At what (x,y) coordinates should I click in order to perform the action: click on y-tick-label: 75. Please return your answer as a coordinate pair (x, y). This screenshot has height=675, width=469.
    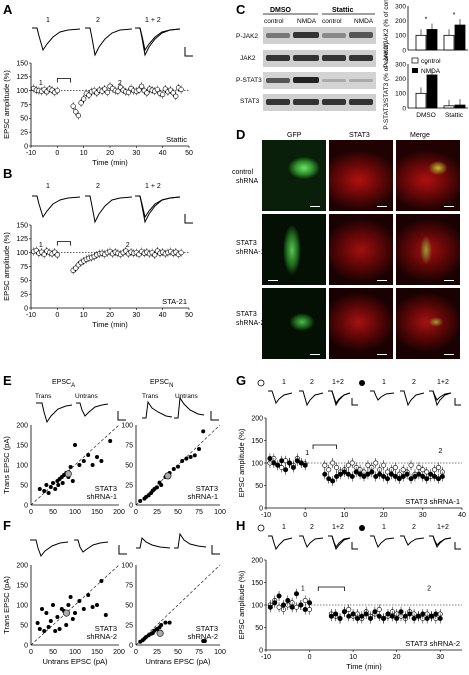
    Looking at the image, I should click on (129, 445).